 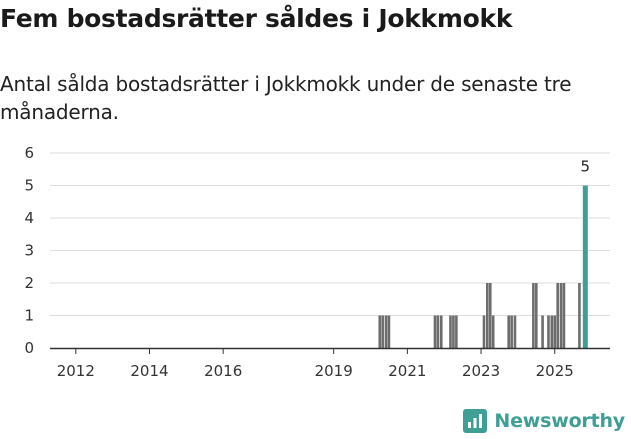 I want to click on bar-highlight, so click(x=585, y=266).